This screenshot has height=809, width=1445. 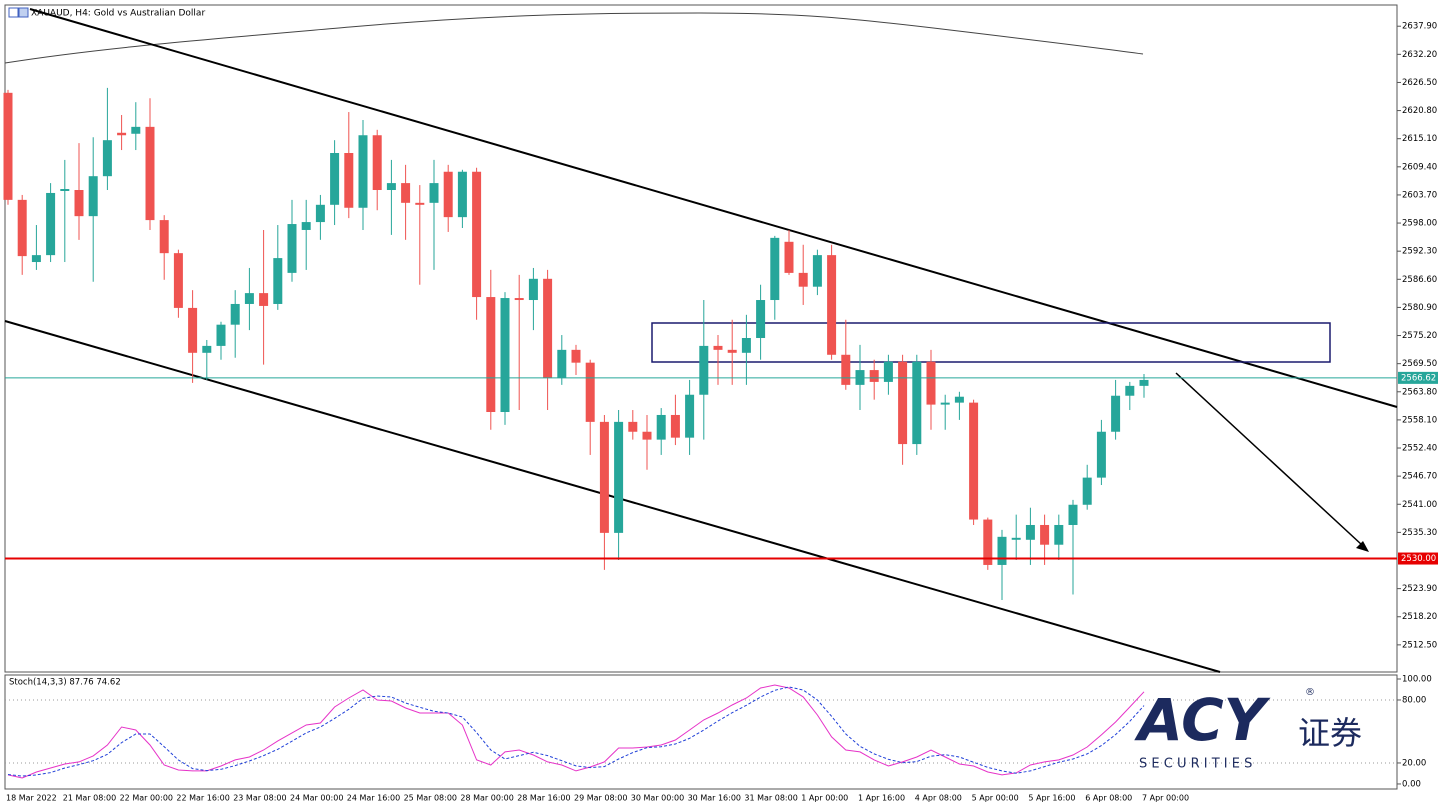 What do you see at coordinates (938, 798) in the screenshot?
I see `x-tick-label: 4 Apr 08:00` at bounding box center [938, 798].